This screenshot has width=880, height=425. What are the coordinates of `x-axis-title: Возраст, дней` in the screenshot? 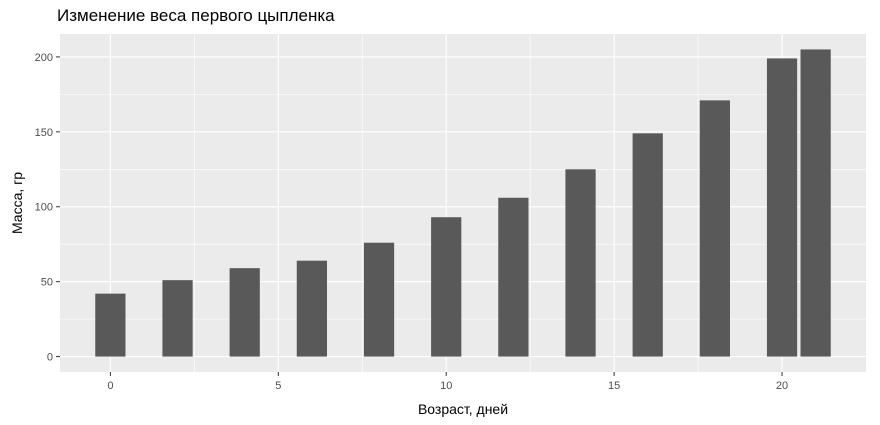 It's located at (463, 409).